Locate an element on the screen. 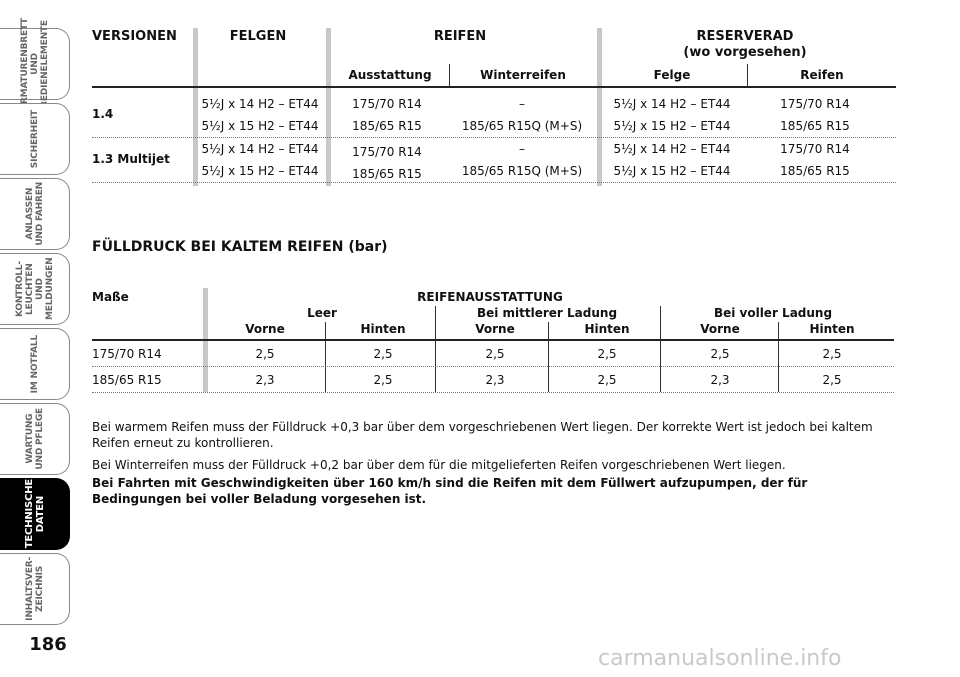 This screenshot has height=677, width=960. tab-label: SICHERHEIT is located at coordinates (35, 139).